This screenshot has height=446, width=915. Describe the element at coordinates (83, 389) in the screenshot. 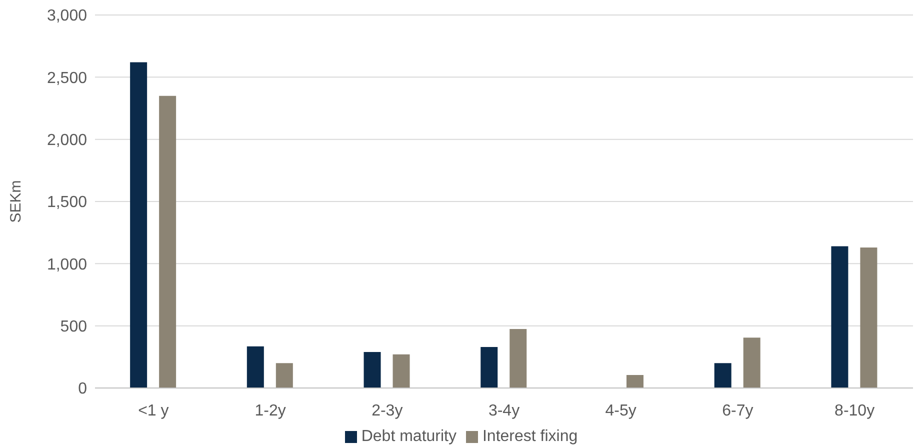

I see `y-tick-label: 0` at that location.